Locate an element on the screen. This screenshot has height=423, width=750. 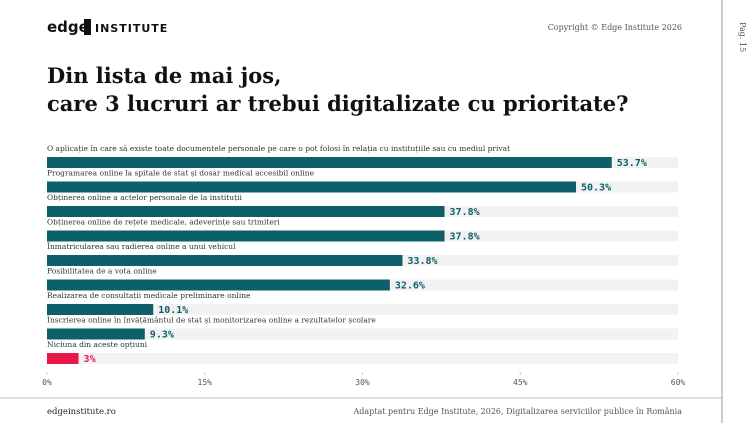
title-line: Din lista de mai jos, is located at coordinates (164, 75).